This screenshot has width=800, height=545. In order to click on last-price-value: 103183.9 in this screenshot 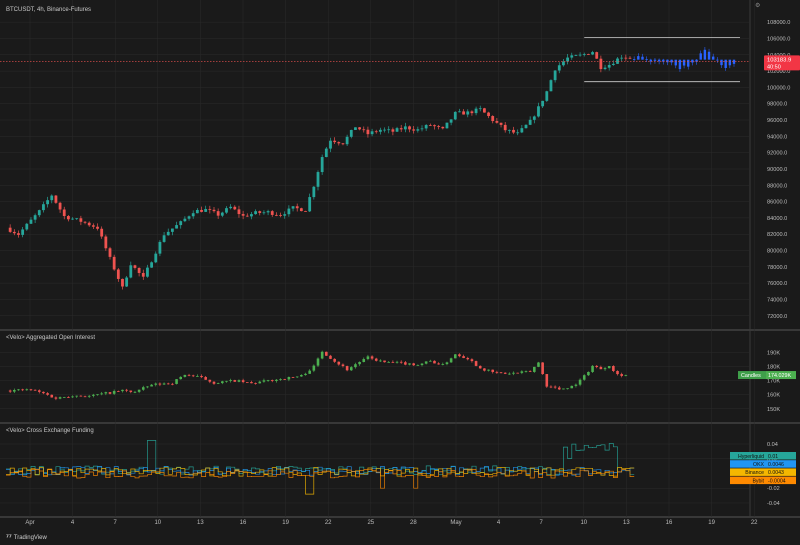, I will do `click(779, 60)`.